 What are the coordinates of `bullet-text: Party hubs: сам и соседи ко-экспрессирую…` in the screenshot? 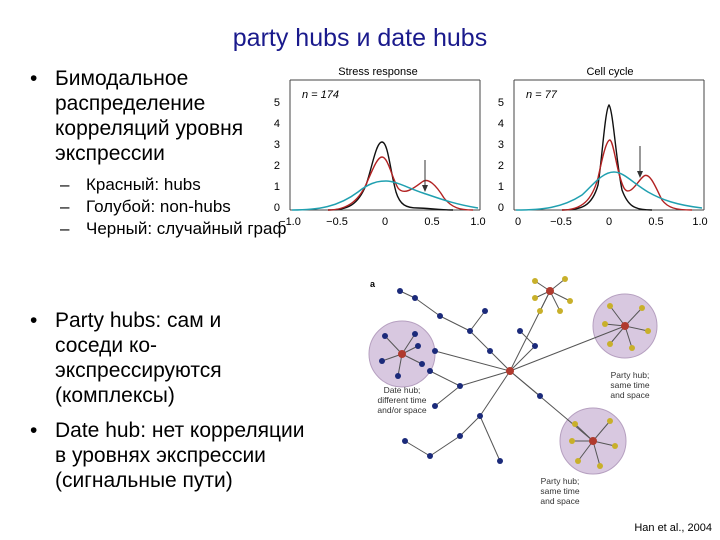 It's located at (138, 358).